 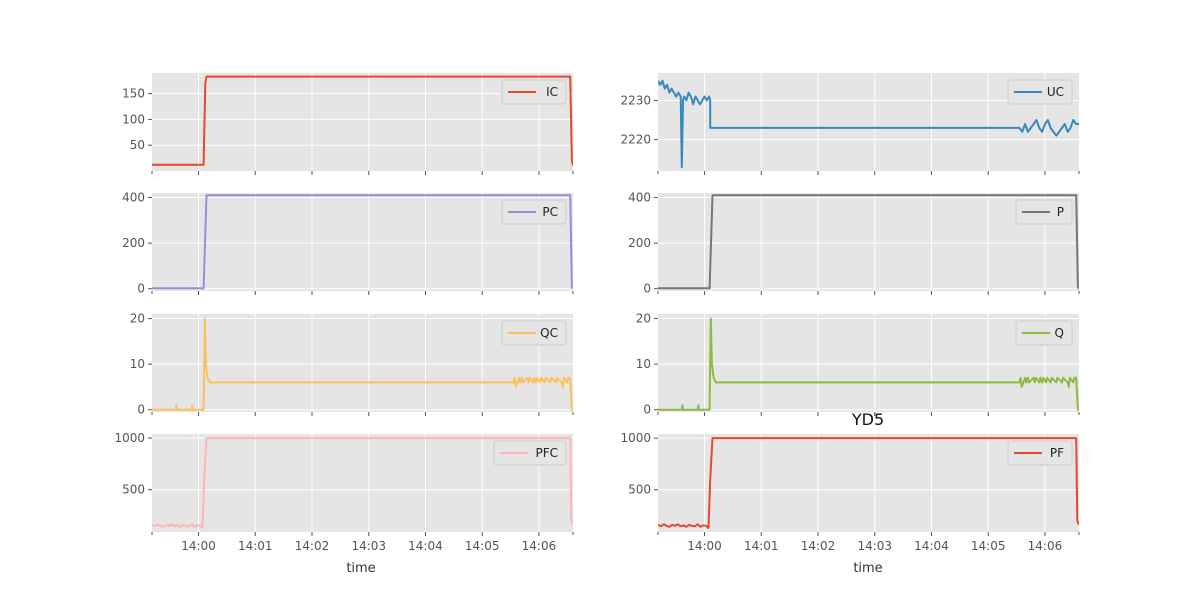 I want to click on legend-label: PFC, so click(x=546, y=453).